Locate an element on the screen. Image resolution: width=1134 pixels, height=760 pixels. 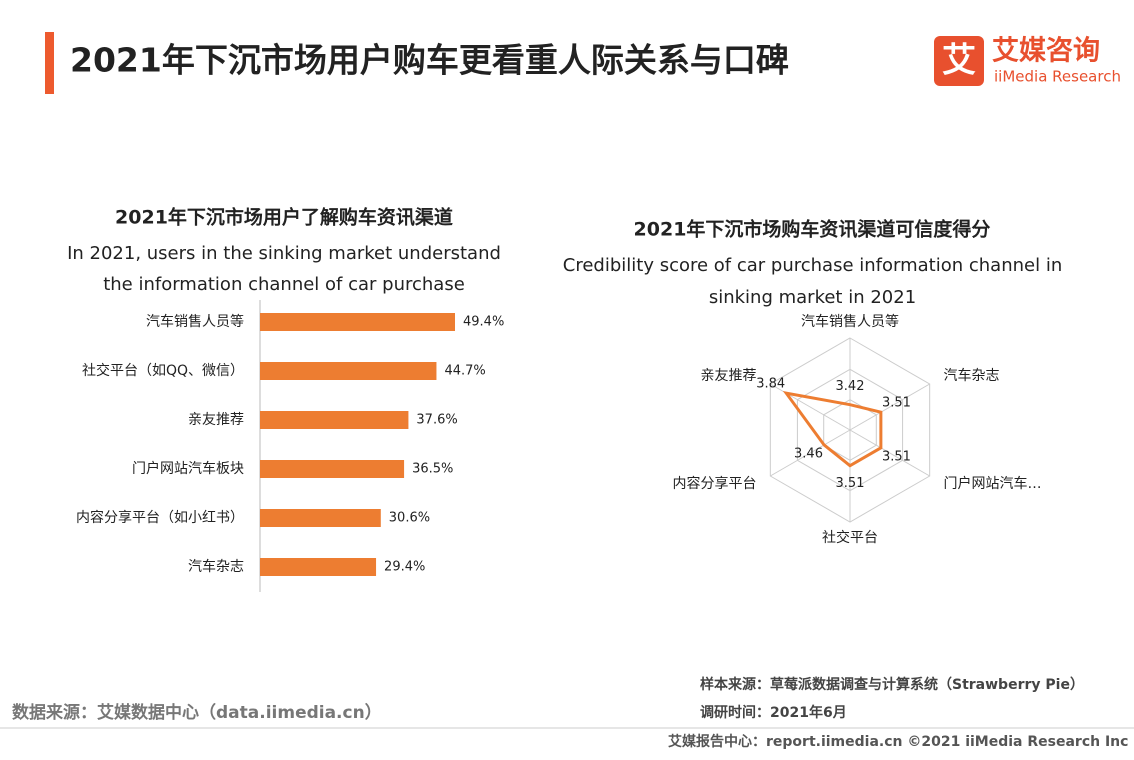
value-label: 37.6% is located at coordinates (436, 420).